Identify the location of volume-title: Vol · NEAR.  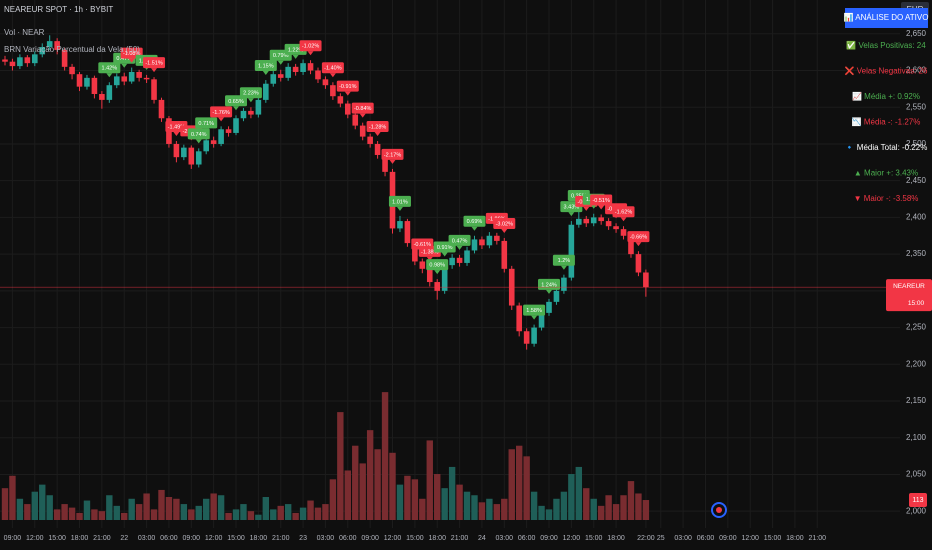
(24, 32).